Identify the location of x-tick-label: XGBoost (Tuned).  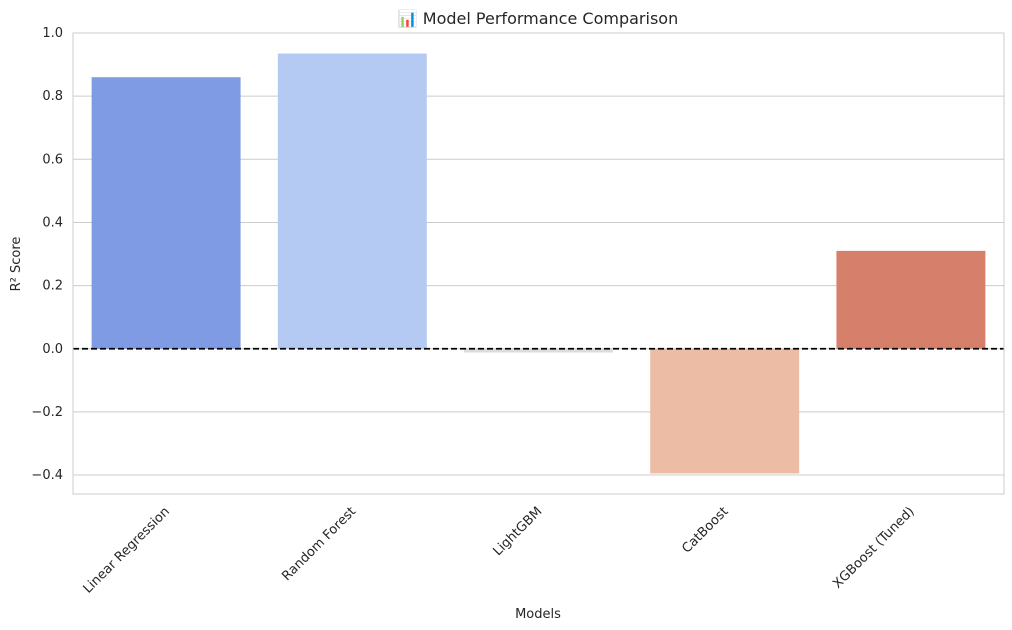
(873, 547).